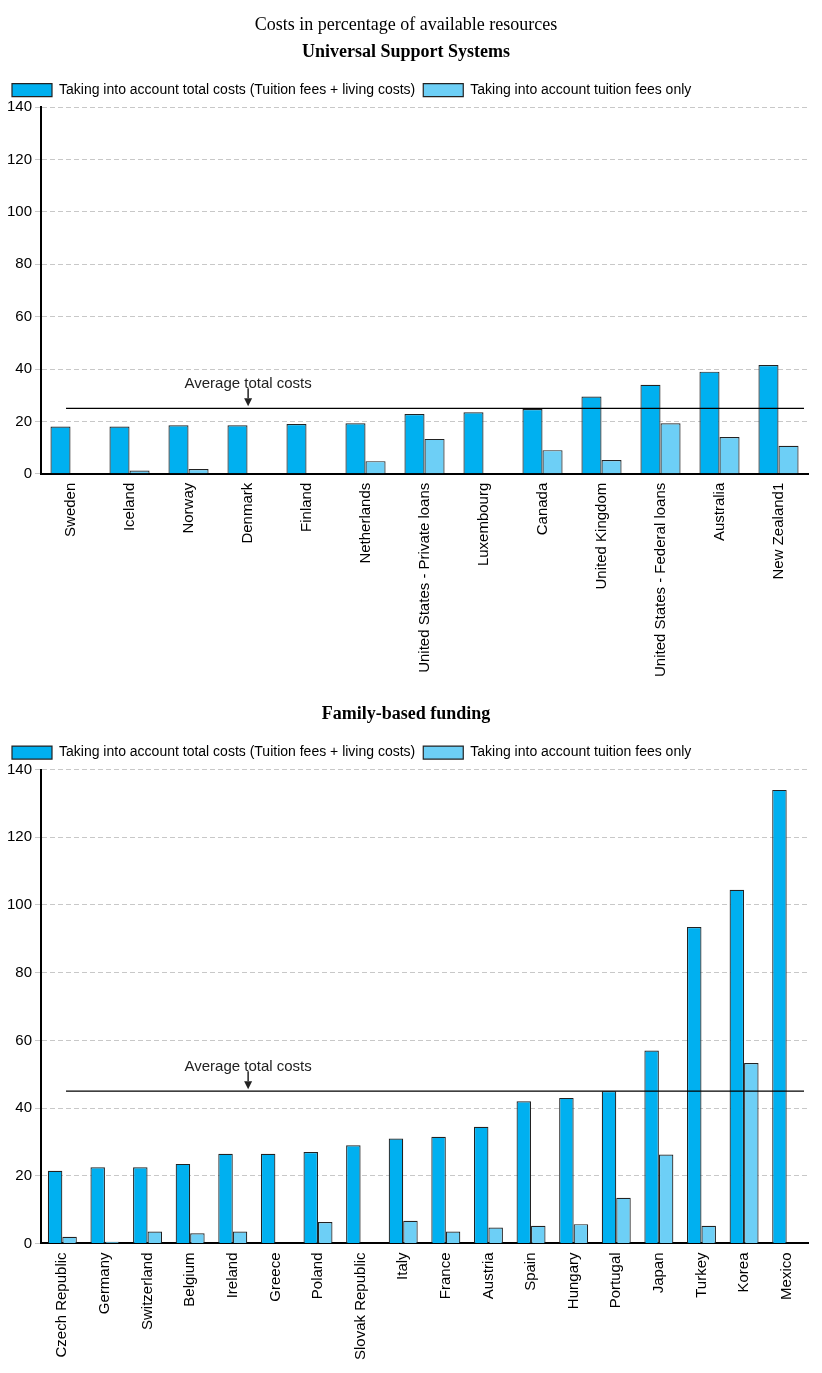 The width and height of the screenshot is (822, 1373). I want to click on chart-subtitle: Universal Support Systems, so click(406, 51).